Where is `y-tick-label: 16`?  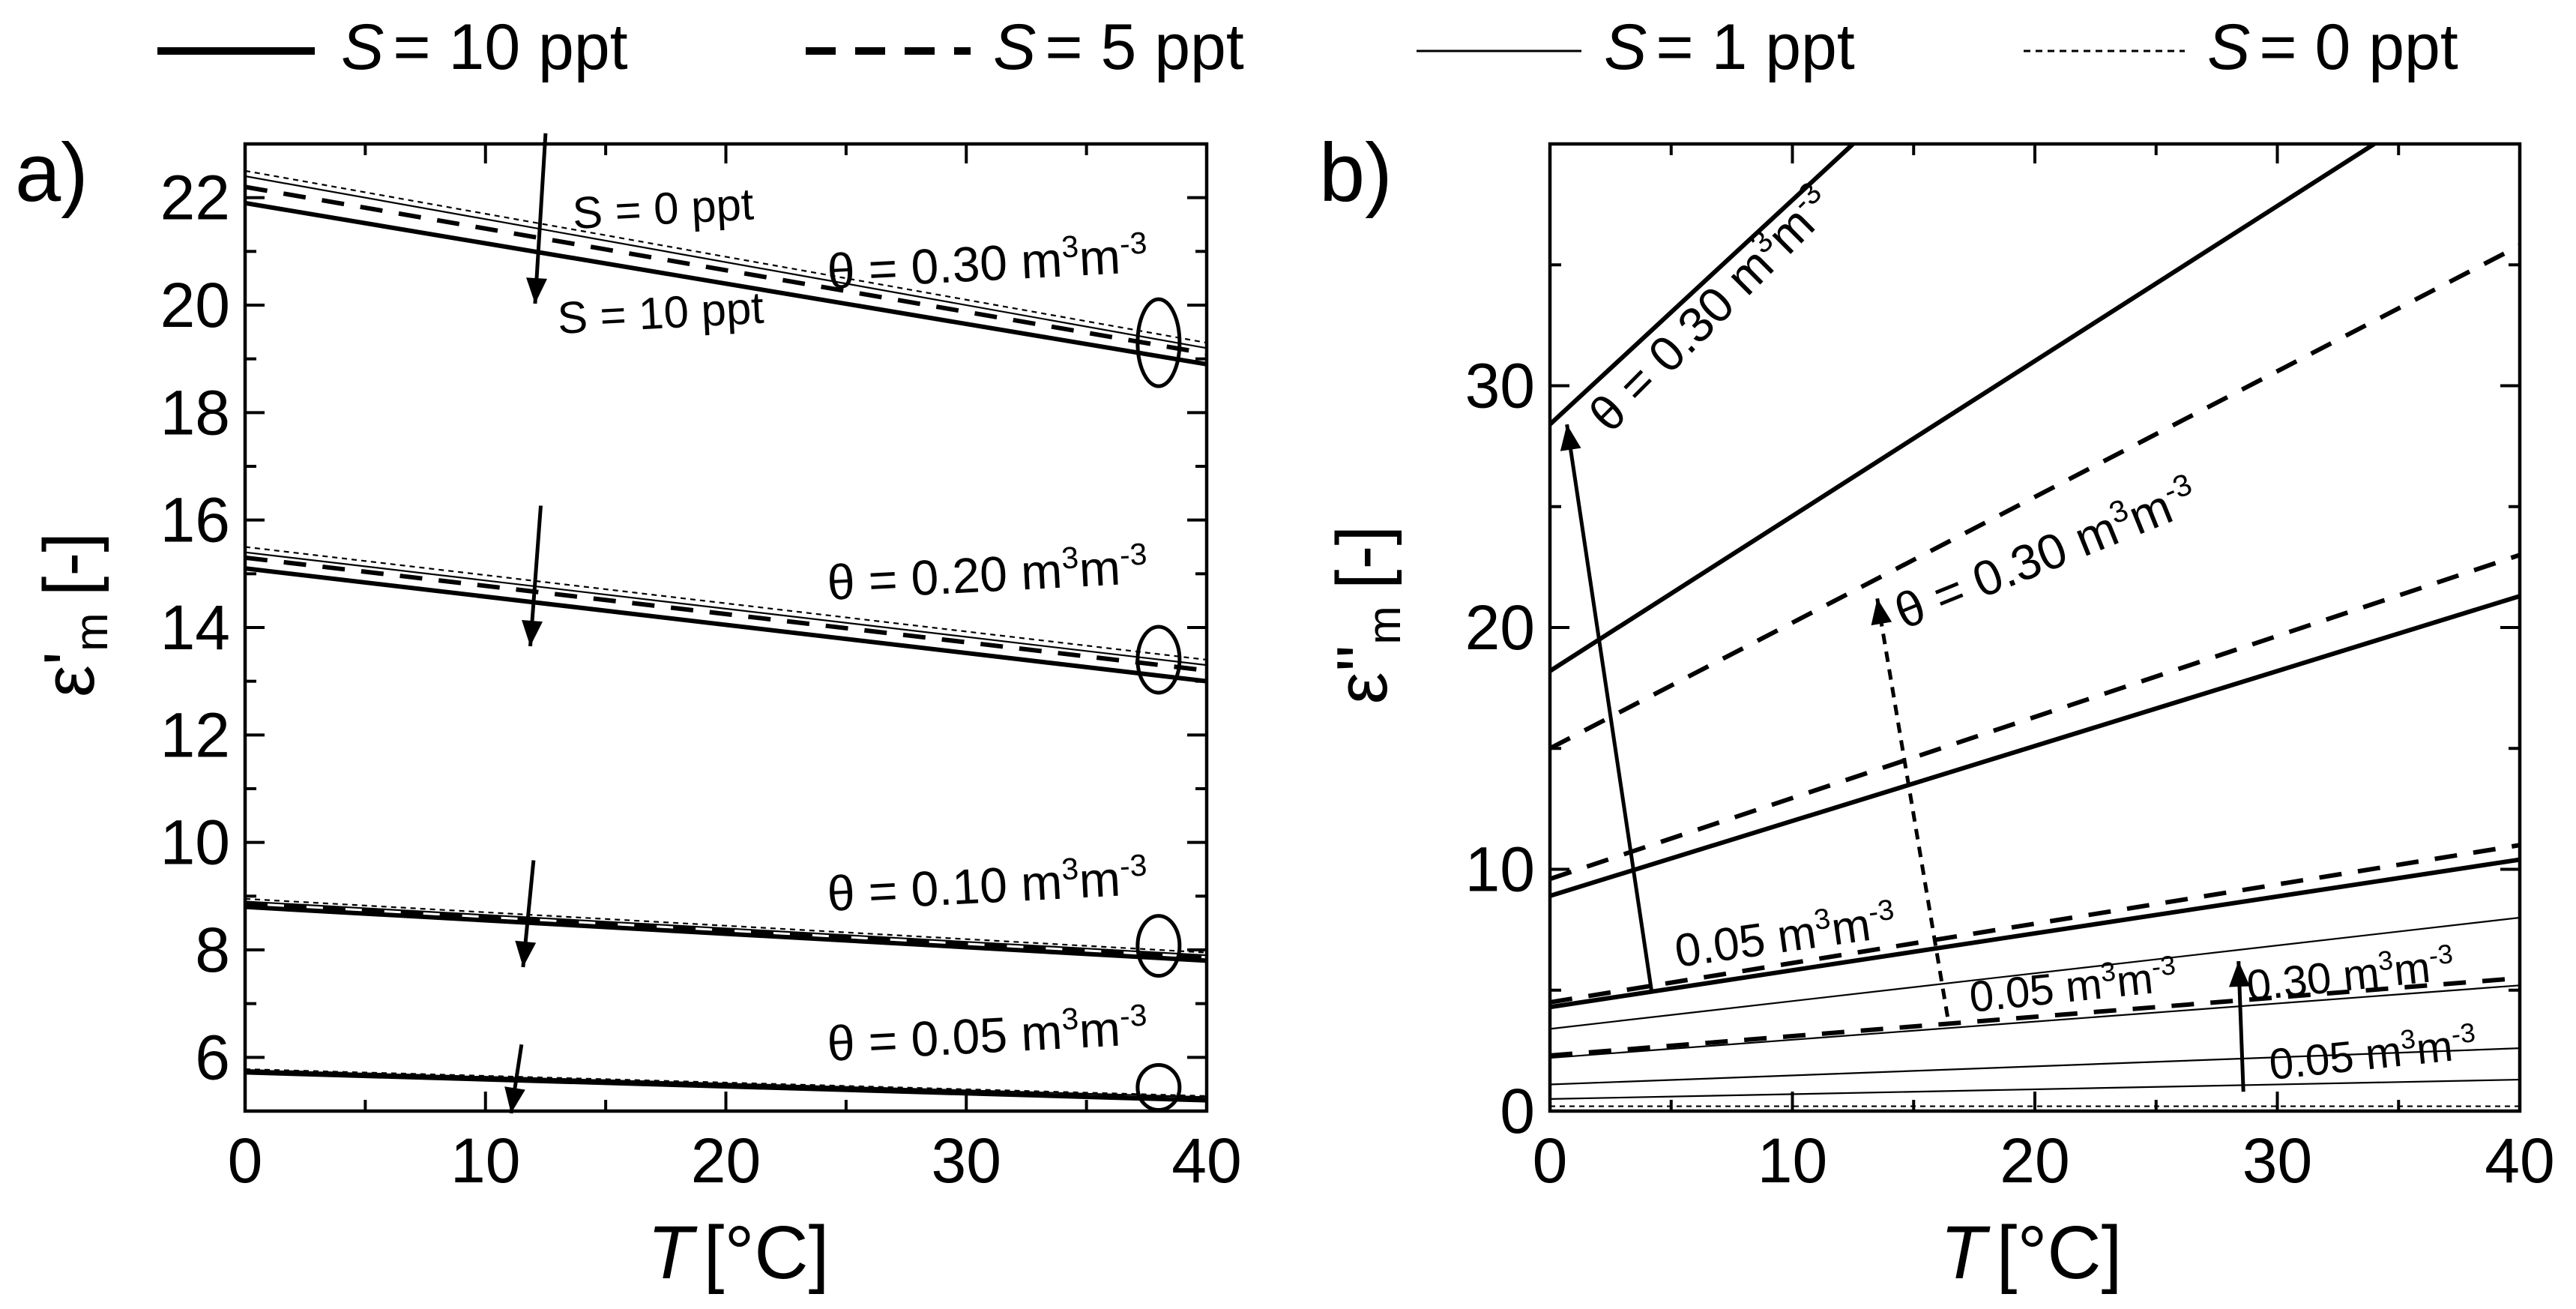
y-tick-label: 16 is located at coordinates (195, 520).